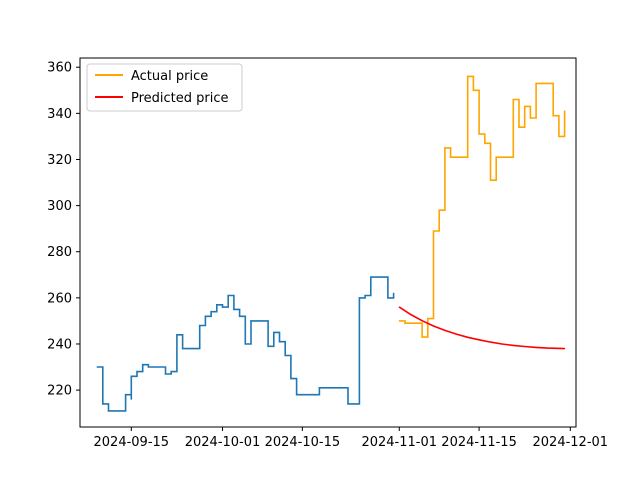  What do you see at coordinates (59, 252) in the screenshot?
I see `y-tick-label: 280` at bounding box center [59, 252].